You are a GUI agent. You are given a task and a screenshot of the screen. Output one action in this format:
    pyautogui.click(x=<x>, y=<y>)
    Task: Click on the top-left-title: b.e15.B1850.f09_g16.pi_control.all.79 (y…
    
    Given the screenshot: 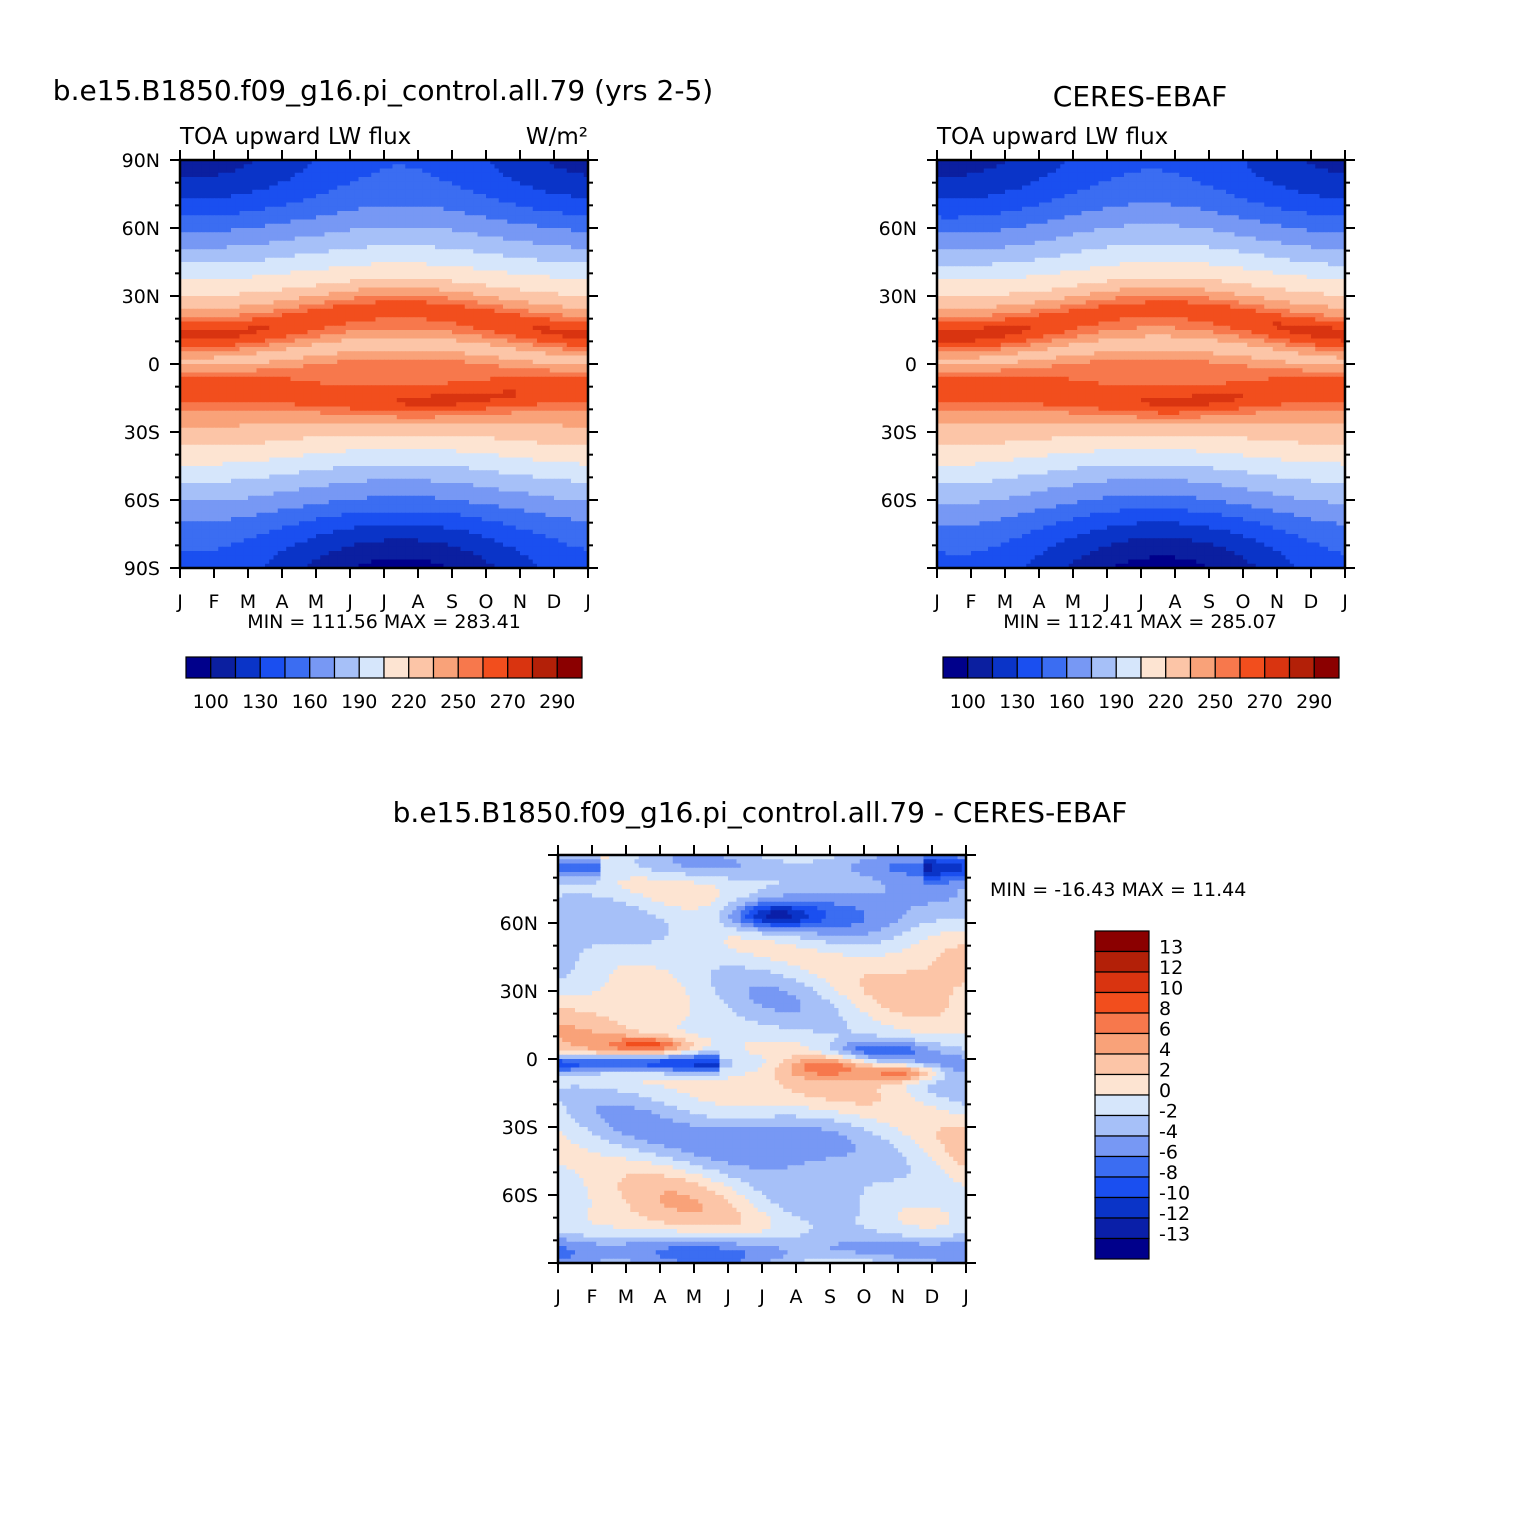 What is the action you would take?
    pyautogui.click(x=383, y=90)
    